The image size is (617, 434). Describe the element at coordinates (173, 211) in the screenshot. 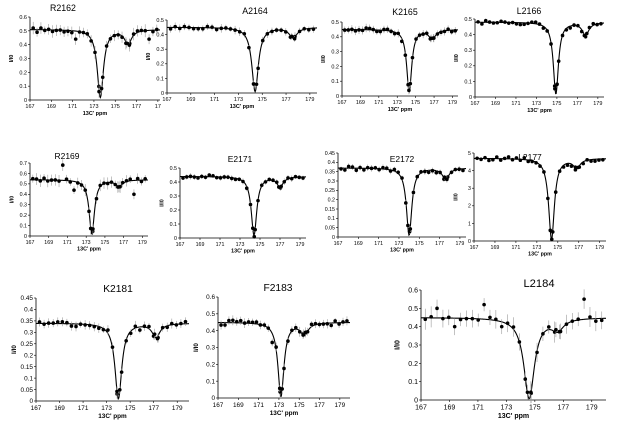

I see `y-tick-label: 0.2` at that location.